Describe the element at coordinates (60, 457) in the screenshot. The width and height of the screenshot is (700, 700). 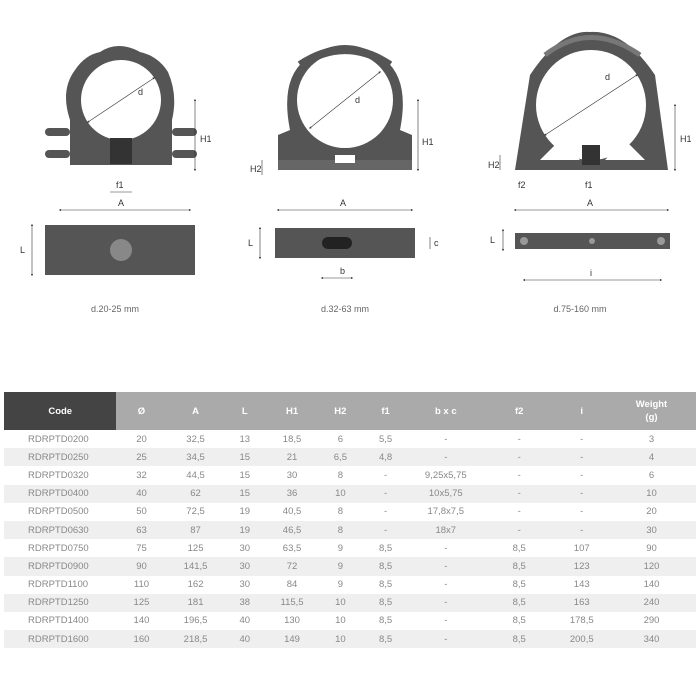
I see `table-cell: RDRPTD0250` at that location.